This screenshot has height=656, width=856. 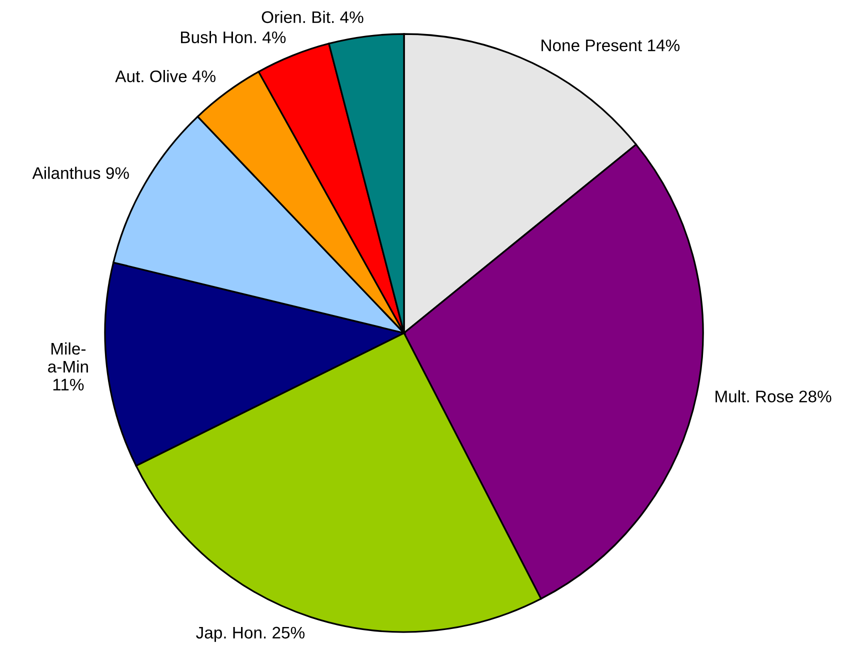 What do you see at coordinates (68, 357) in the screenshot?
I see `slice-label: Mile- a-Min` at bounding box center [68, 357].